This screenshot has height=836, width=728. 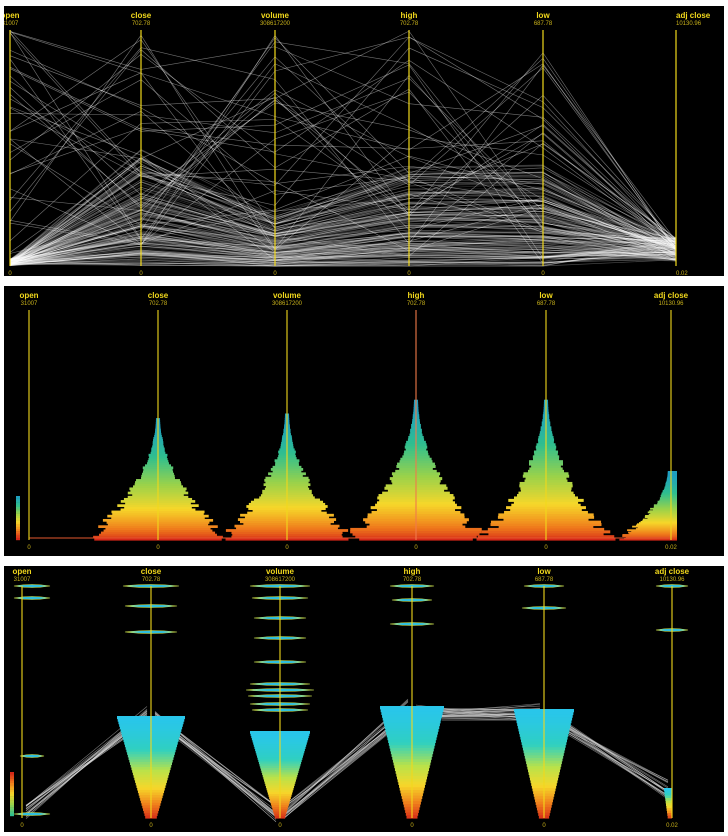 What do you see at coordinates (672, 472) in the screenshot?
I see `density-bin` at bounding box center [672, 472].